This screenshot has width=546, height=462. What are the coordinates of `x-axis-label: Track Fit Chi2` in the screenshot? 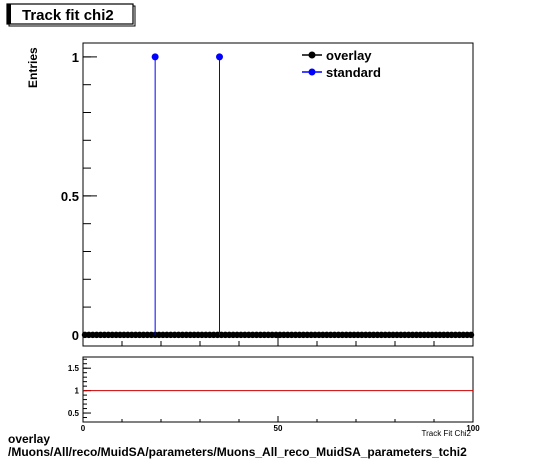 It's located at (447, 433).